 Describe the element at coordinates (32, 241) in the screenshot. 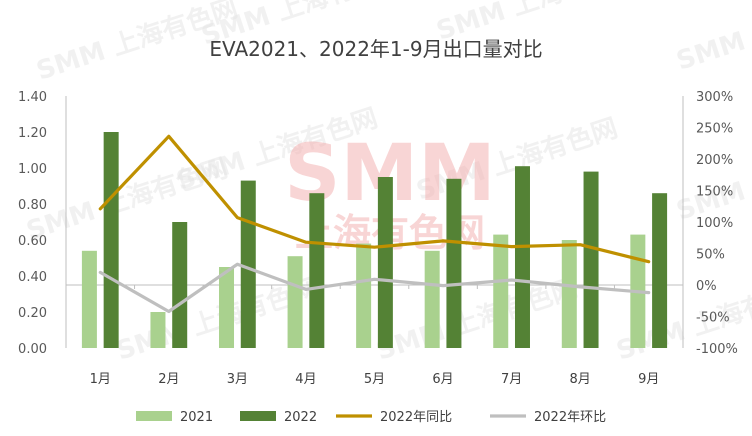

I see `left-tick-label: 0.60` at that location.